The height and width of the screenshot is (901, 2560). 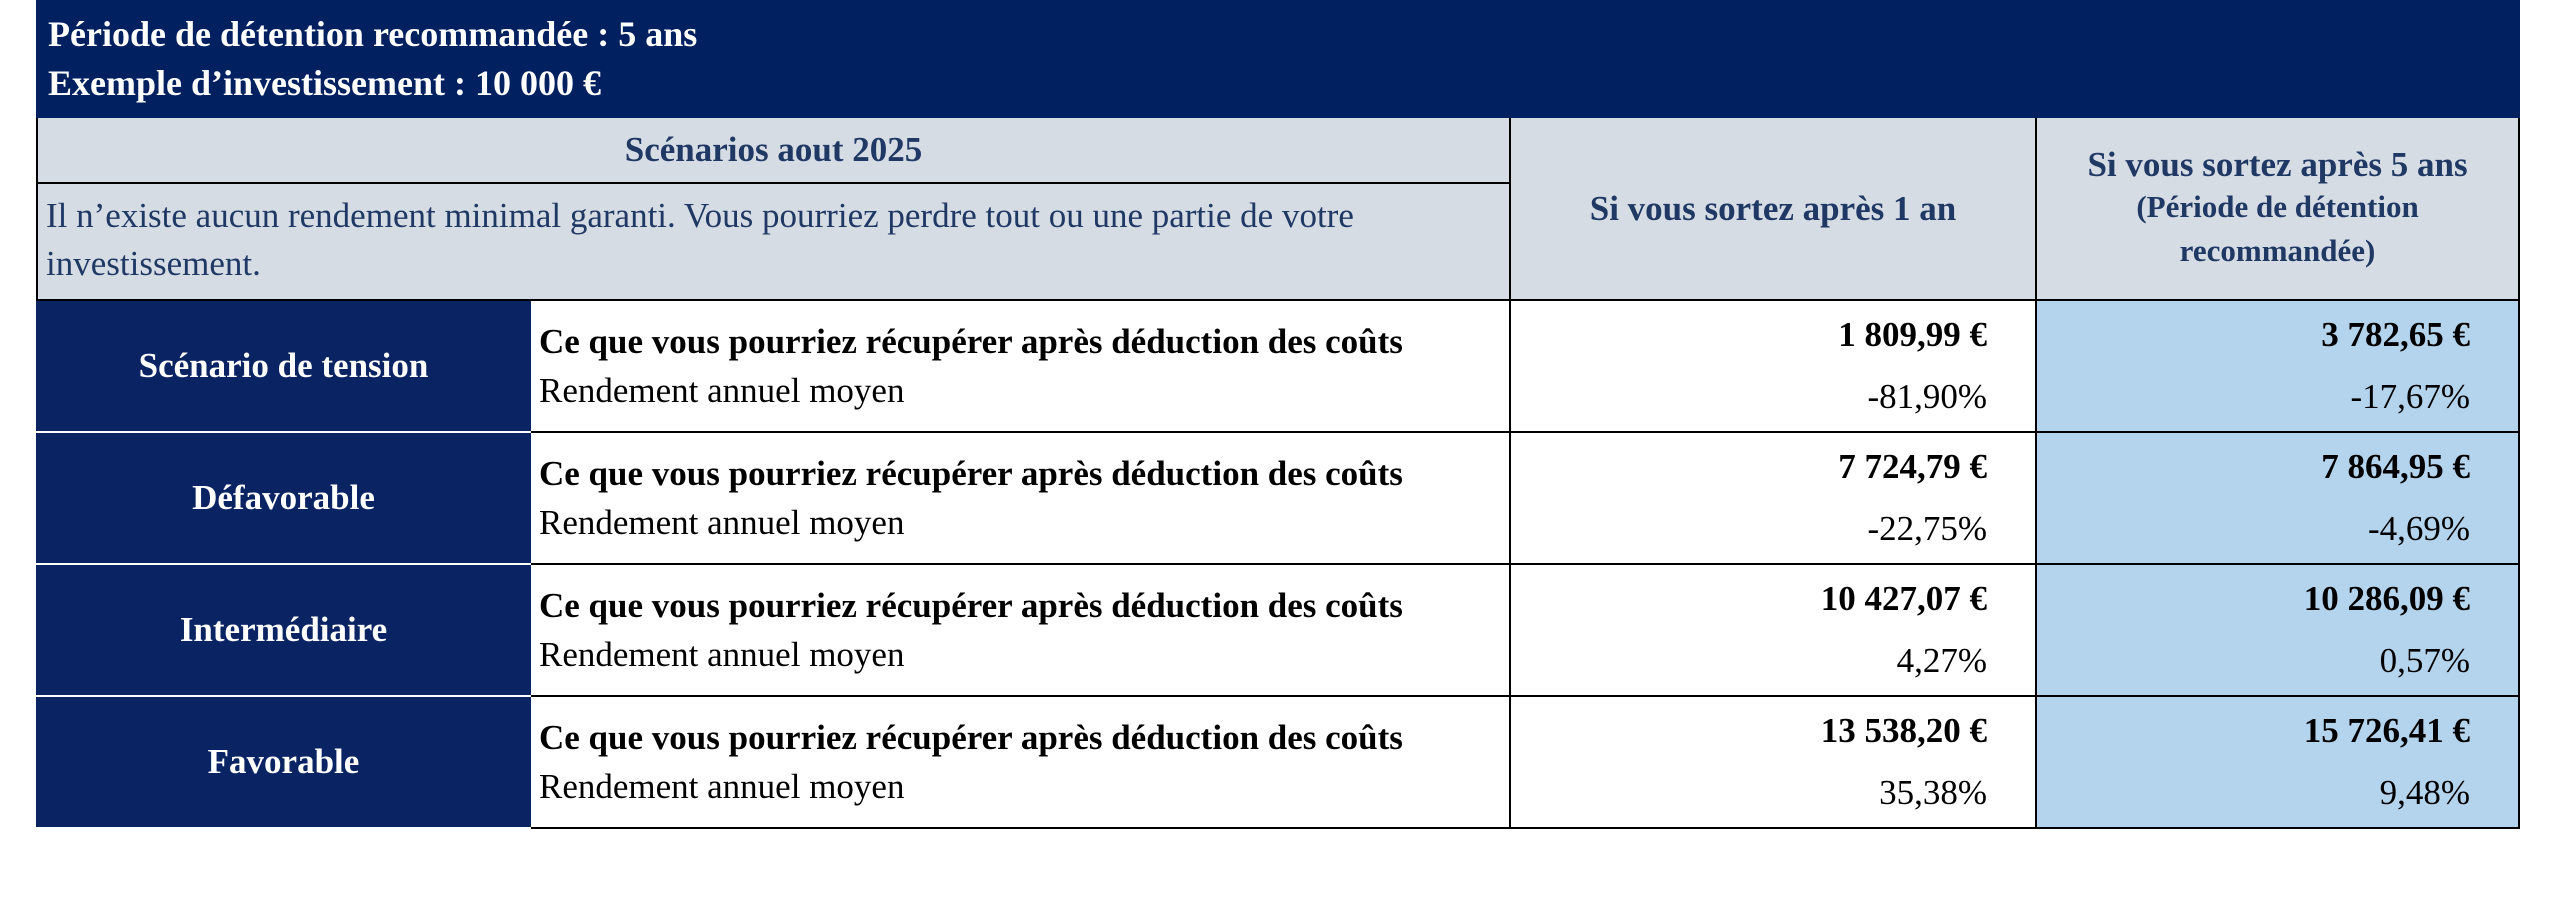 What do you see at coordinates (2396, 466) in the screenshot?
I see `amount: 7 864,95 €` at bounding box center [2396, 466].